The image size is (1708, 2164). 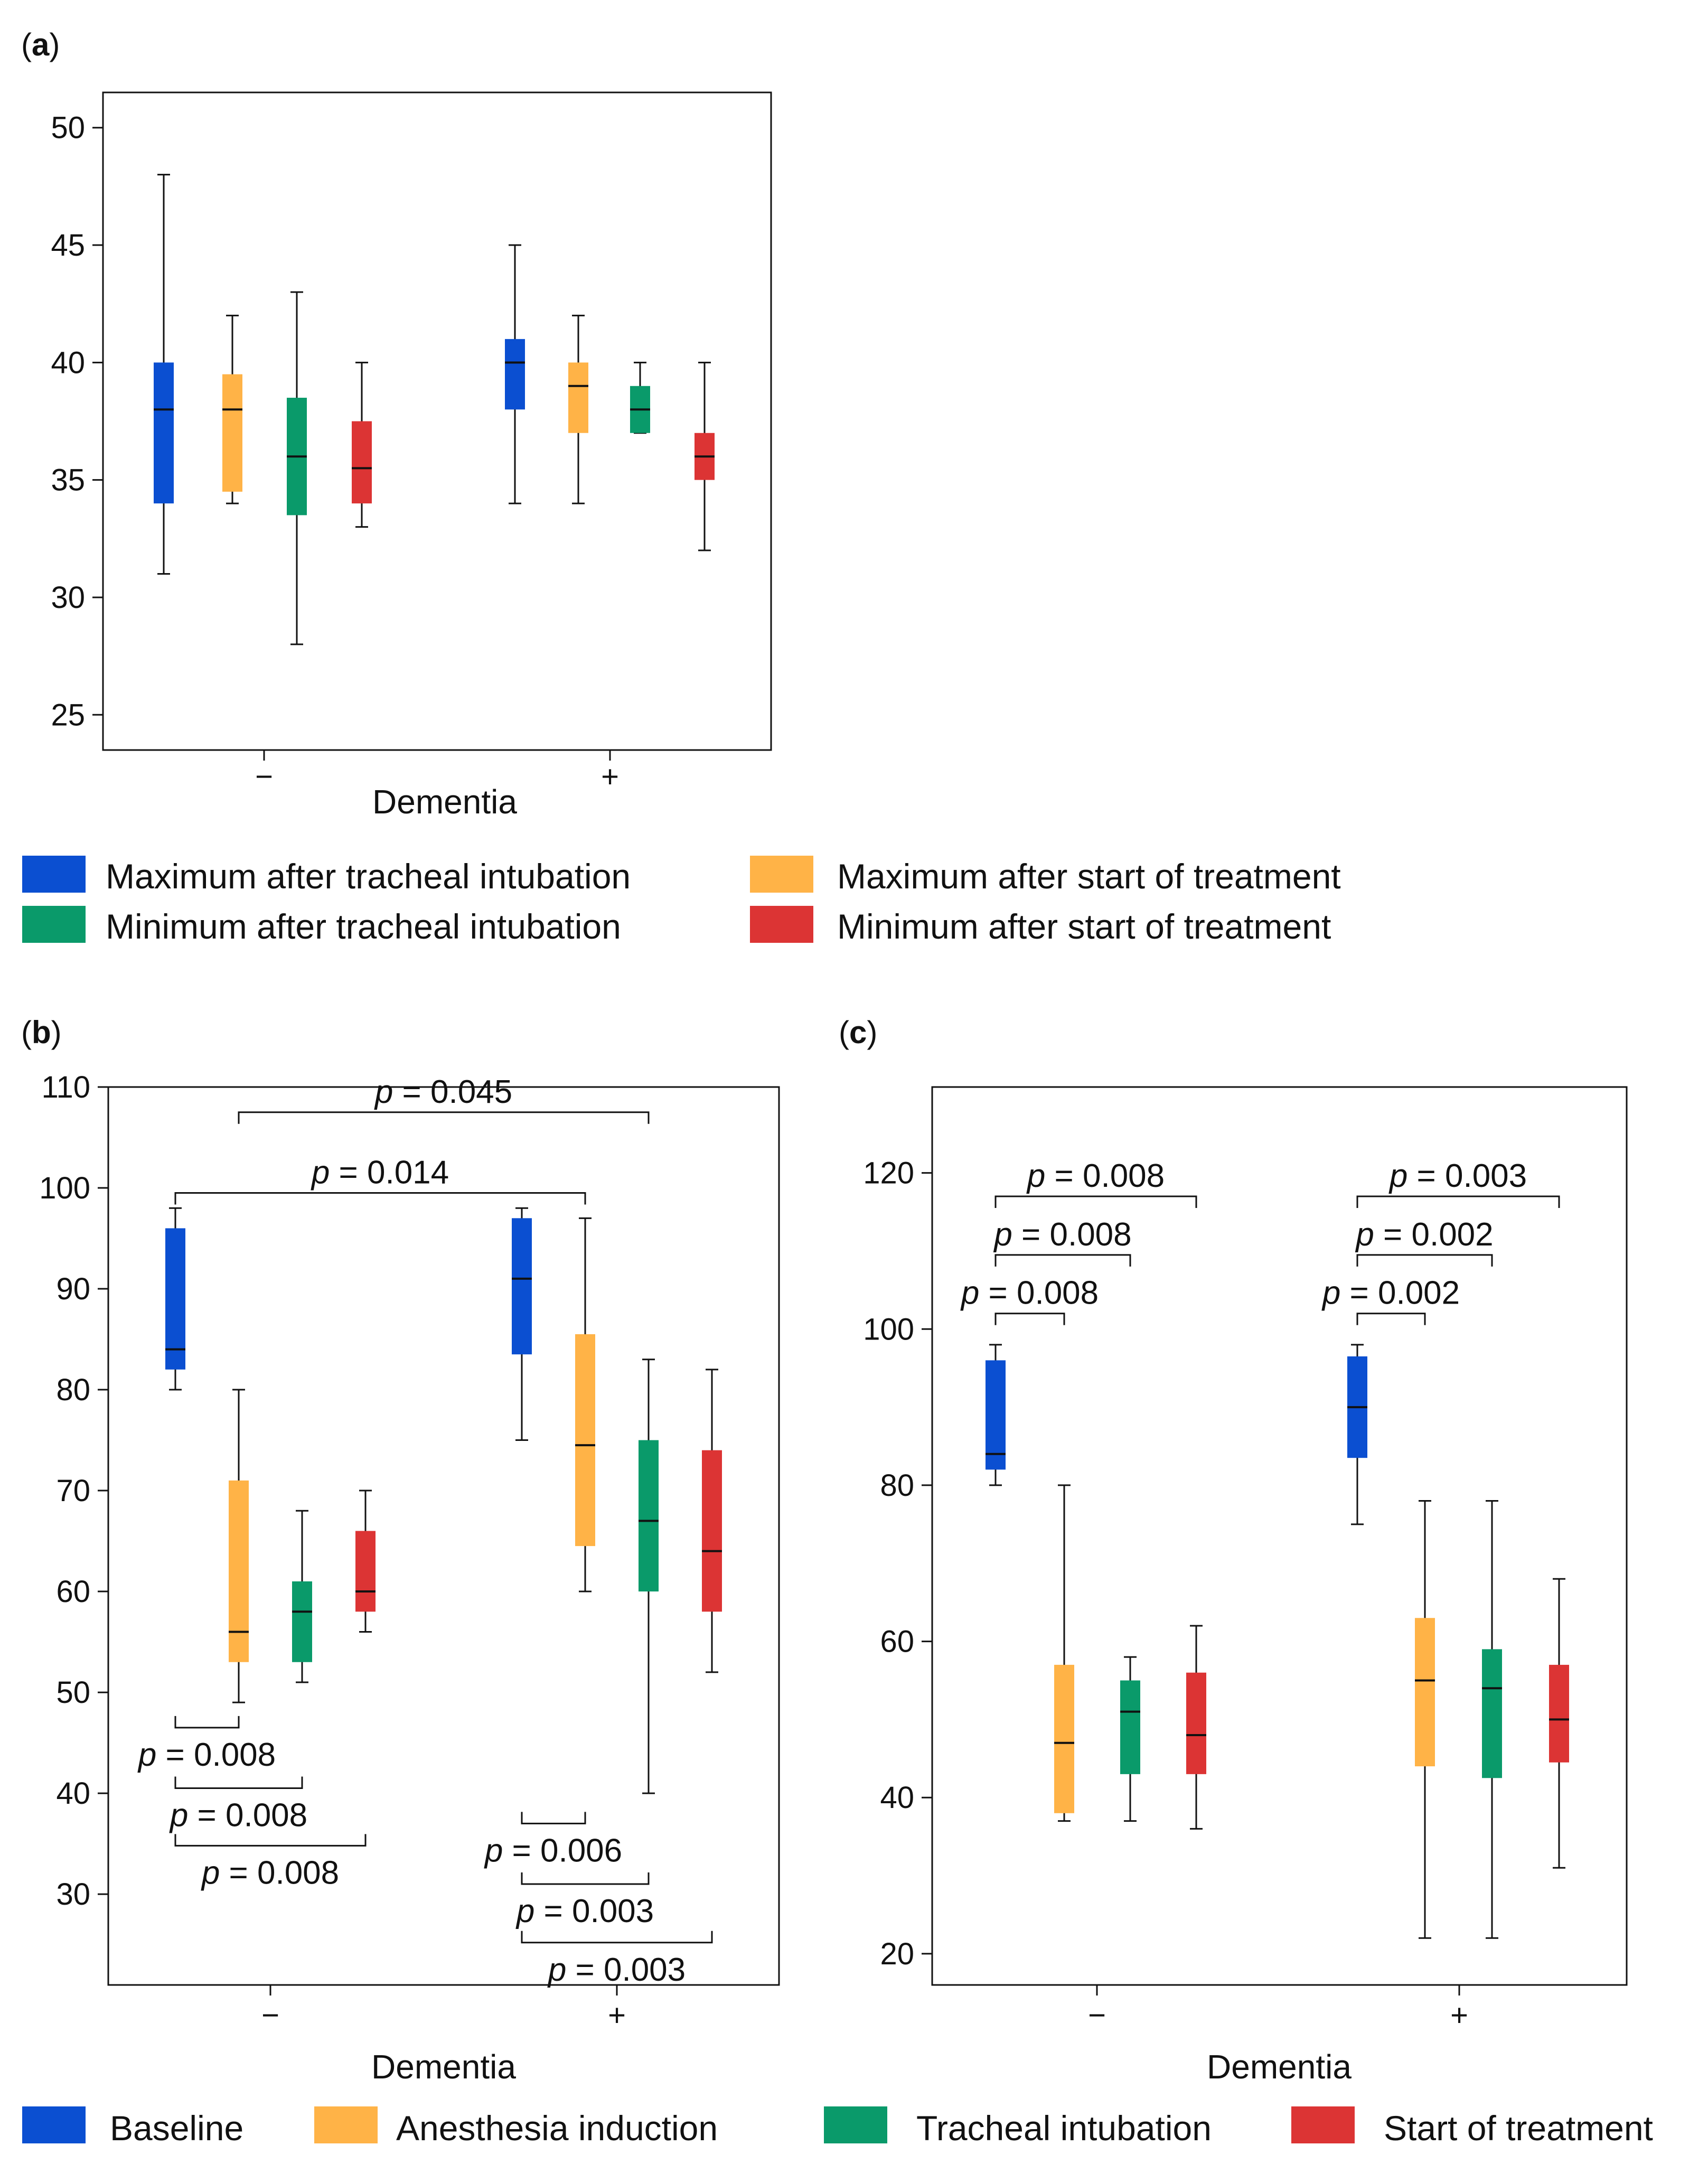 I want to click on legend-bc-label-2: Anesthesia induction, so click(x=557, y=2128).